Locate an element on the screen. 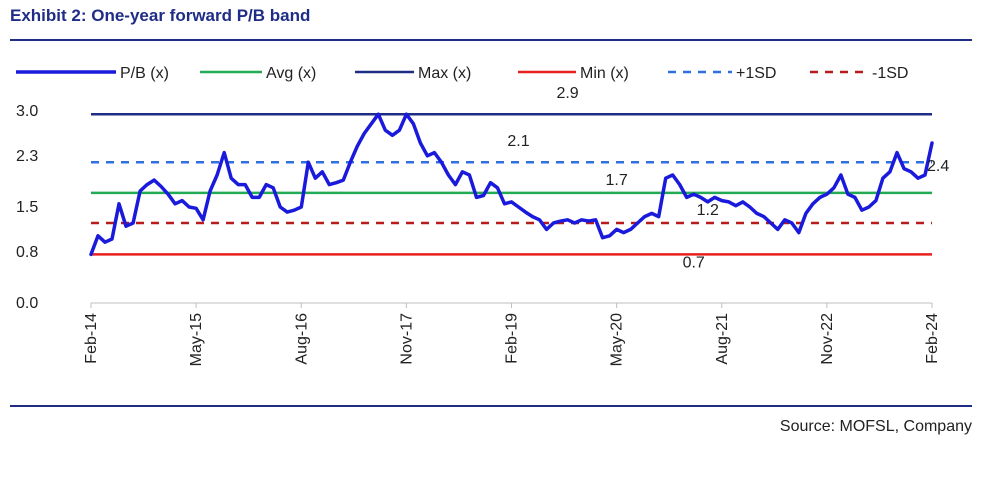 The height and width of the screenshot is (486, 1004). last-value-label: 2.4 is located at coordinates (938, 166).